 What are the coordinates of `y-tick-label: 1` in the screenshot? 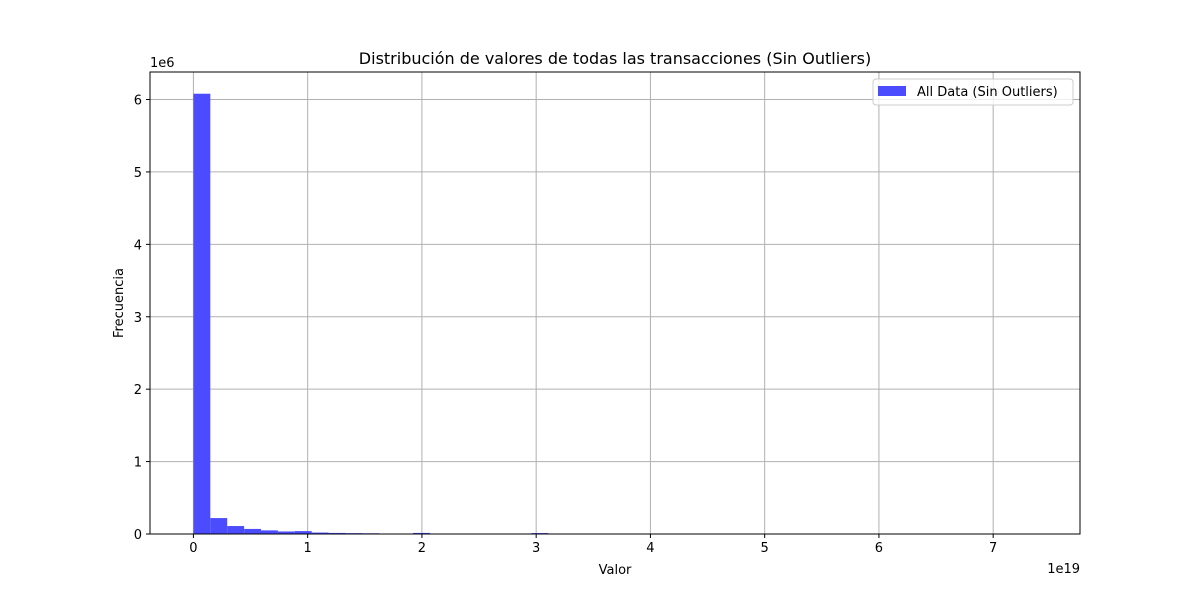 It's located at (138, 463).